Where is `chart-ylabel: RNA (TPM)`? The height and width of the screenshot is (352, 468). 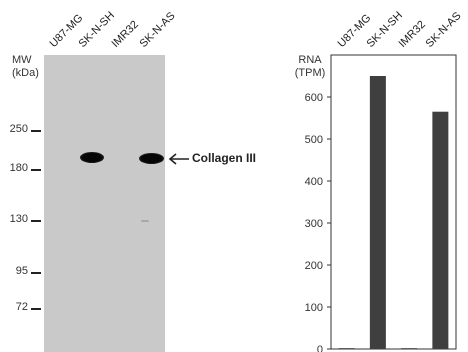 chart-ylabel: RNA (TPM) is located at coordinates (310, 67).